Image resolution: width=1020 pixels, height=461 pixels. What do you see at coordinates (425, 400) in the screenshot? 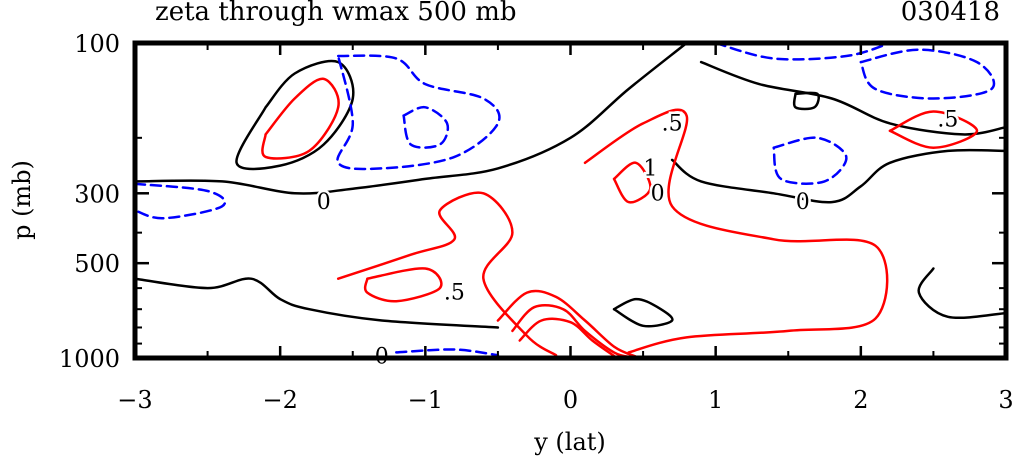
I see `x-tick-label: −1` at bounding box center [425, 400].